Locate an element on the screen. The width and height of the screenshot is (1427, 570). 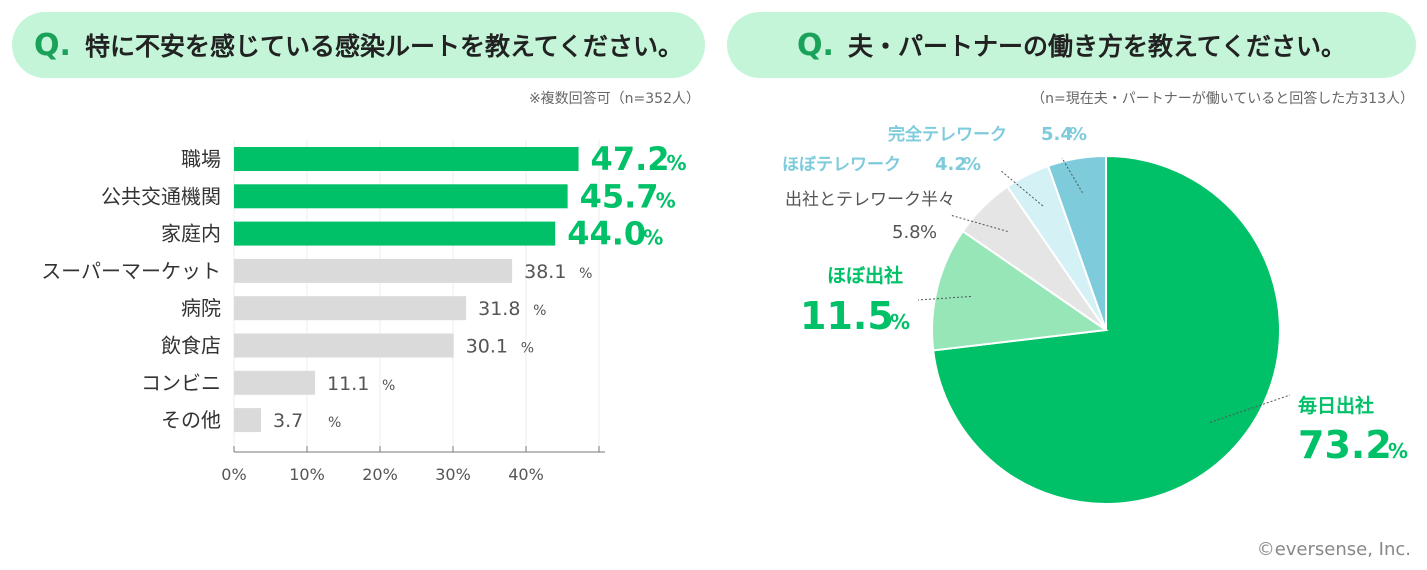
value-unit-7: % is located at coordinates (334, 423).